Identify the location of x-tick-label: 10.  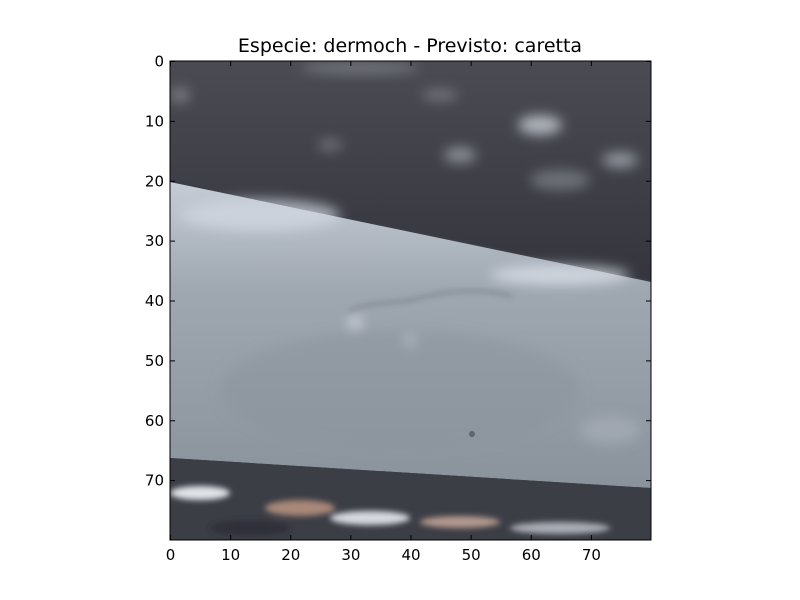
(230, 555).